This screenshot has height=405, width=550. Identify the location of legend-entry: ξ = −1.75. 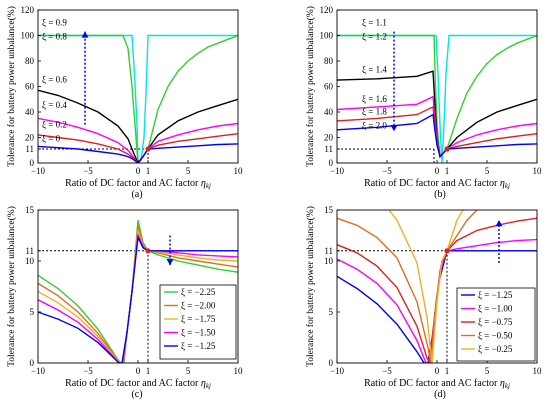
(198, 319).